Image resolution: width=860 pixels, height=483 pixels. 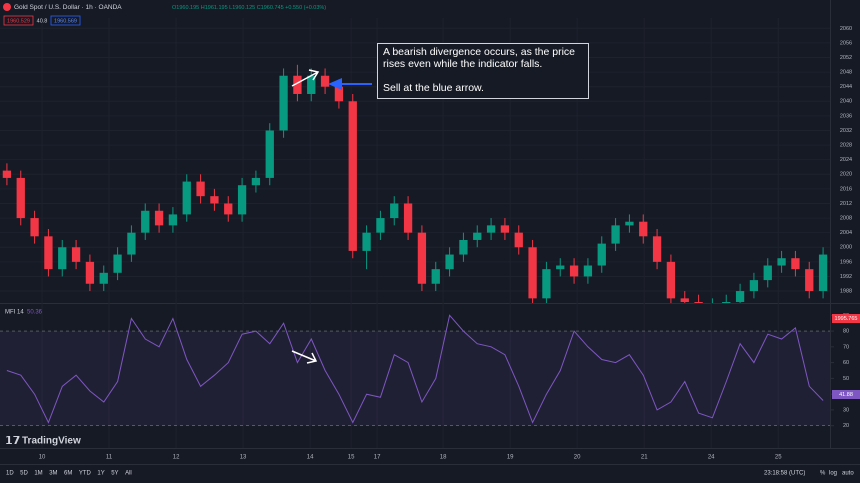 I want to click on x-tick-label: 15, so click(x=351, y=458).